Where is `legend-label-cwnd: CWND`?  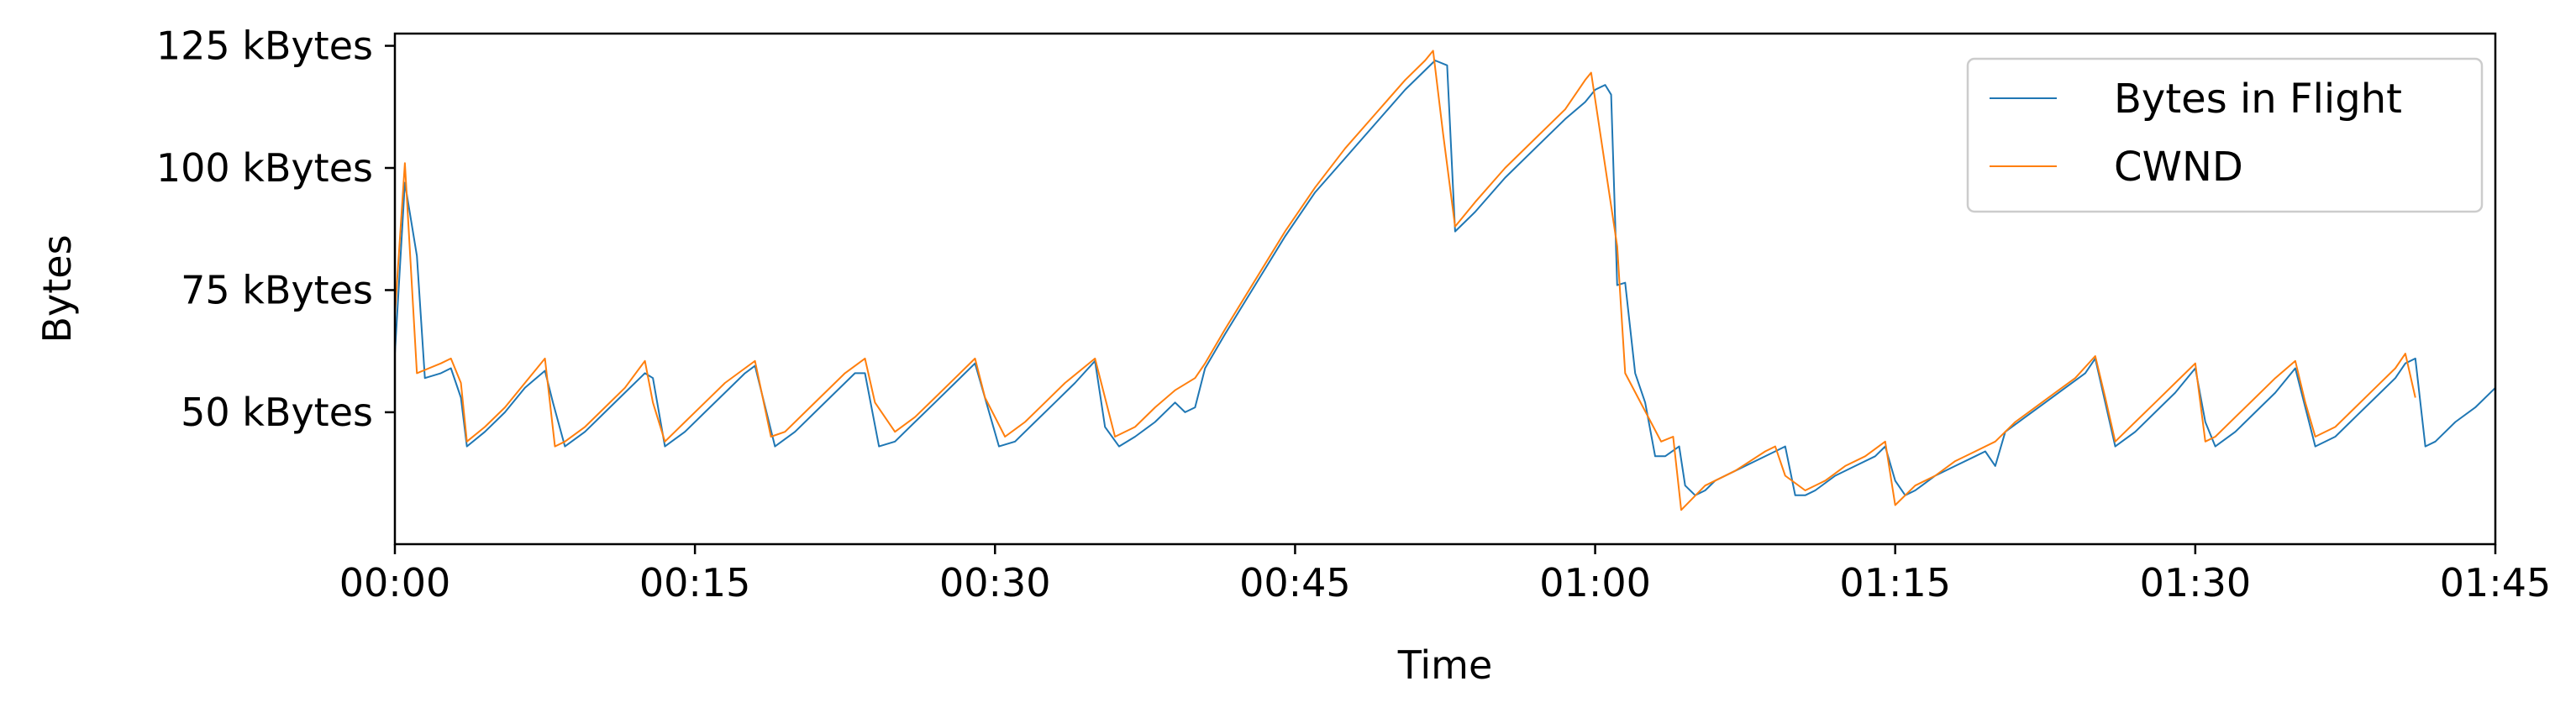
legend-label-cwnd: CWND is located at coordinates (2178, 167).